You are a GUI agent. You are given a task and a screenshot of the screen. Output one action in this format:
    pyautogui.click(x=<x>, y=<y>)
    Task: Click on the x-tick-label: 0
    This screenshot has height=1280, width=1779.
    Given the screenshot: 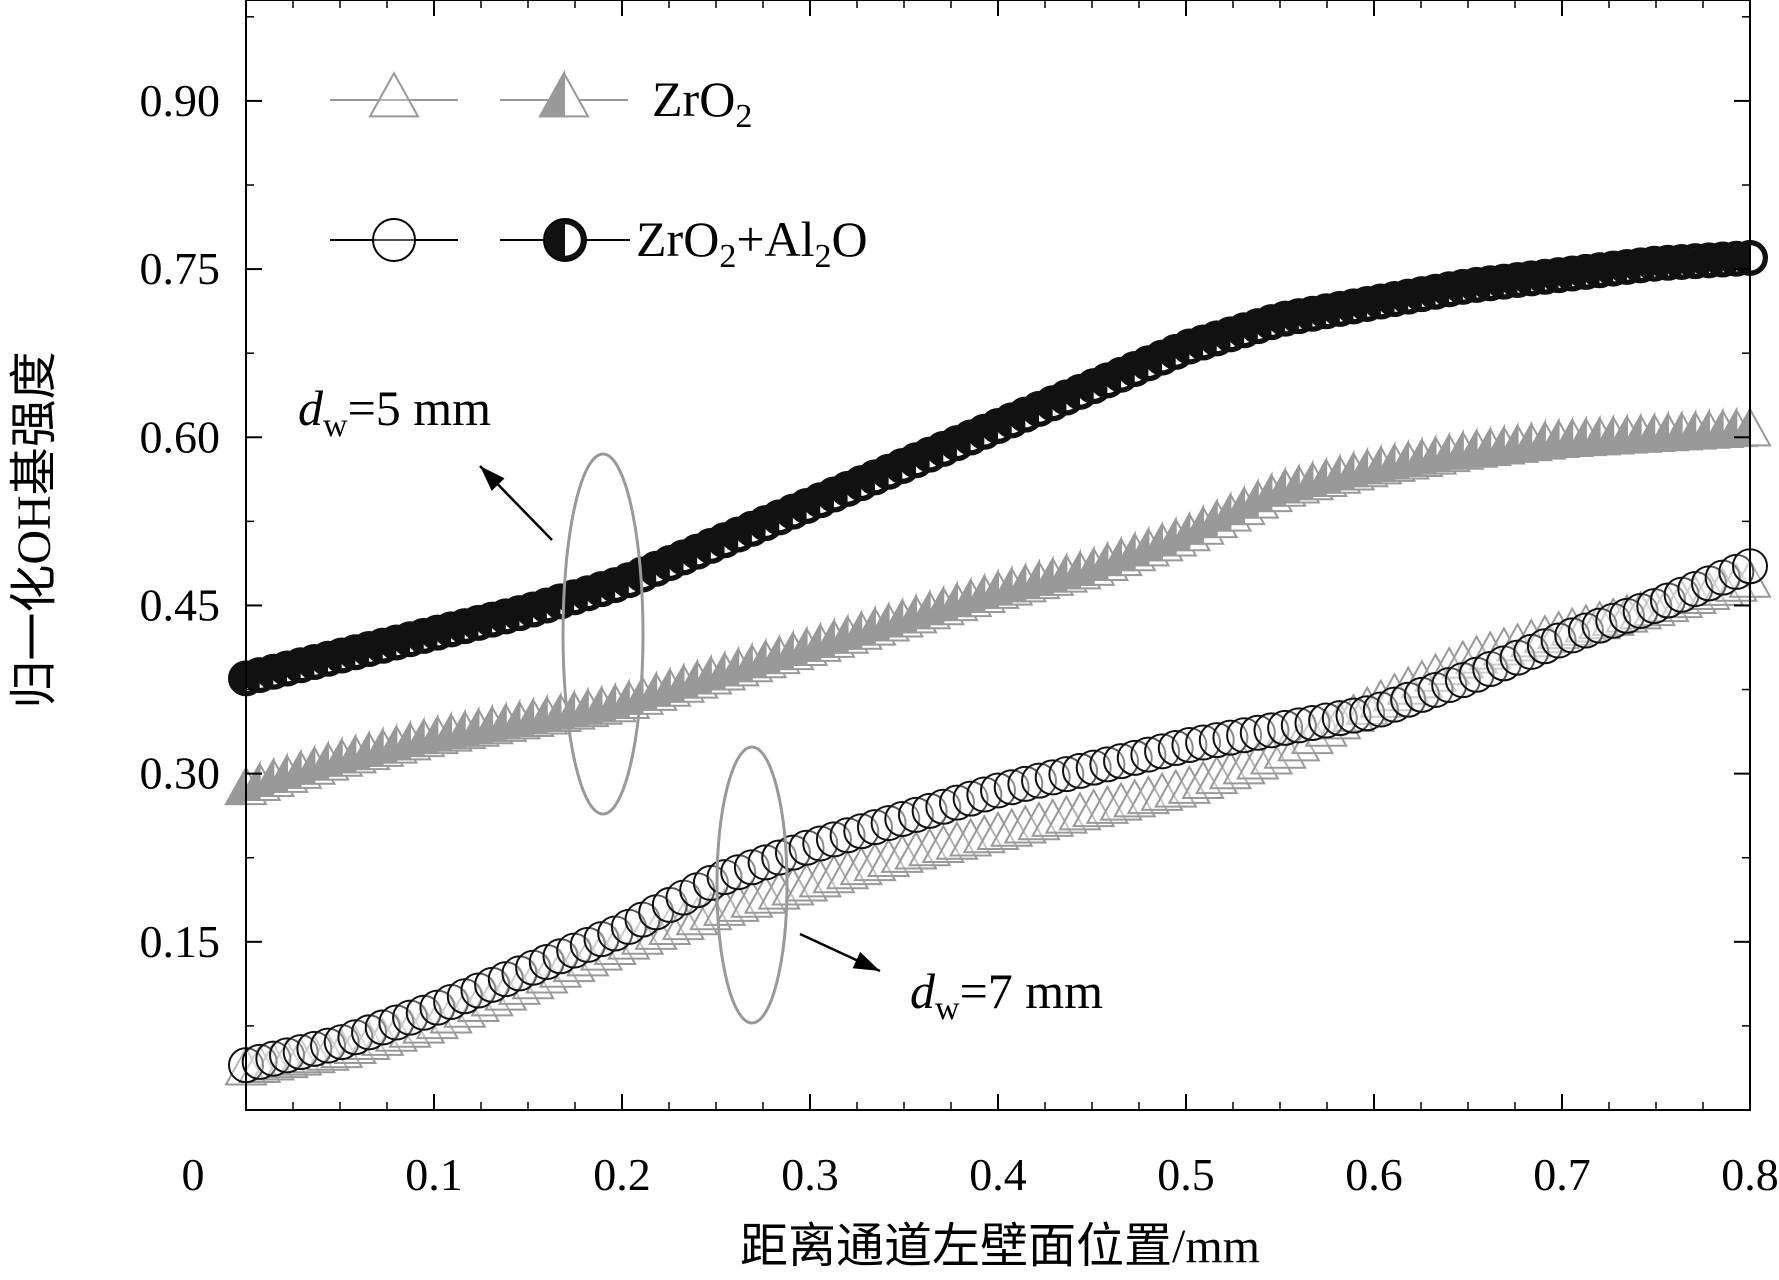 What is the action you would take?
    pyautogui.click(x=193, y=1174)
    